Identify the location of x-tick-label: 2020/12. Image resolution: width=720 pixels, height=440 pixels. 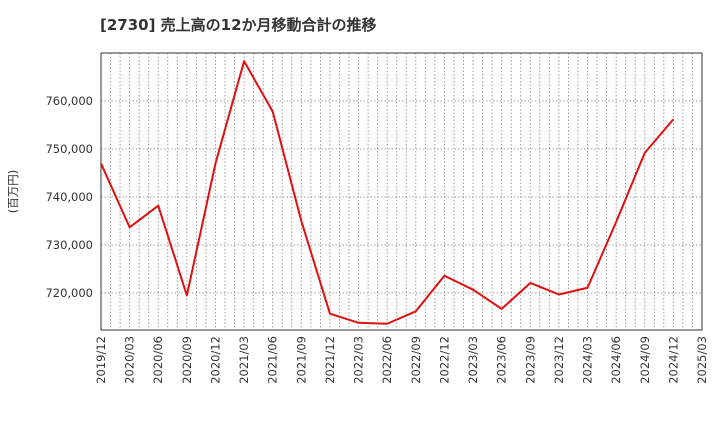
(215, 360).